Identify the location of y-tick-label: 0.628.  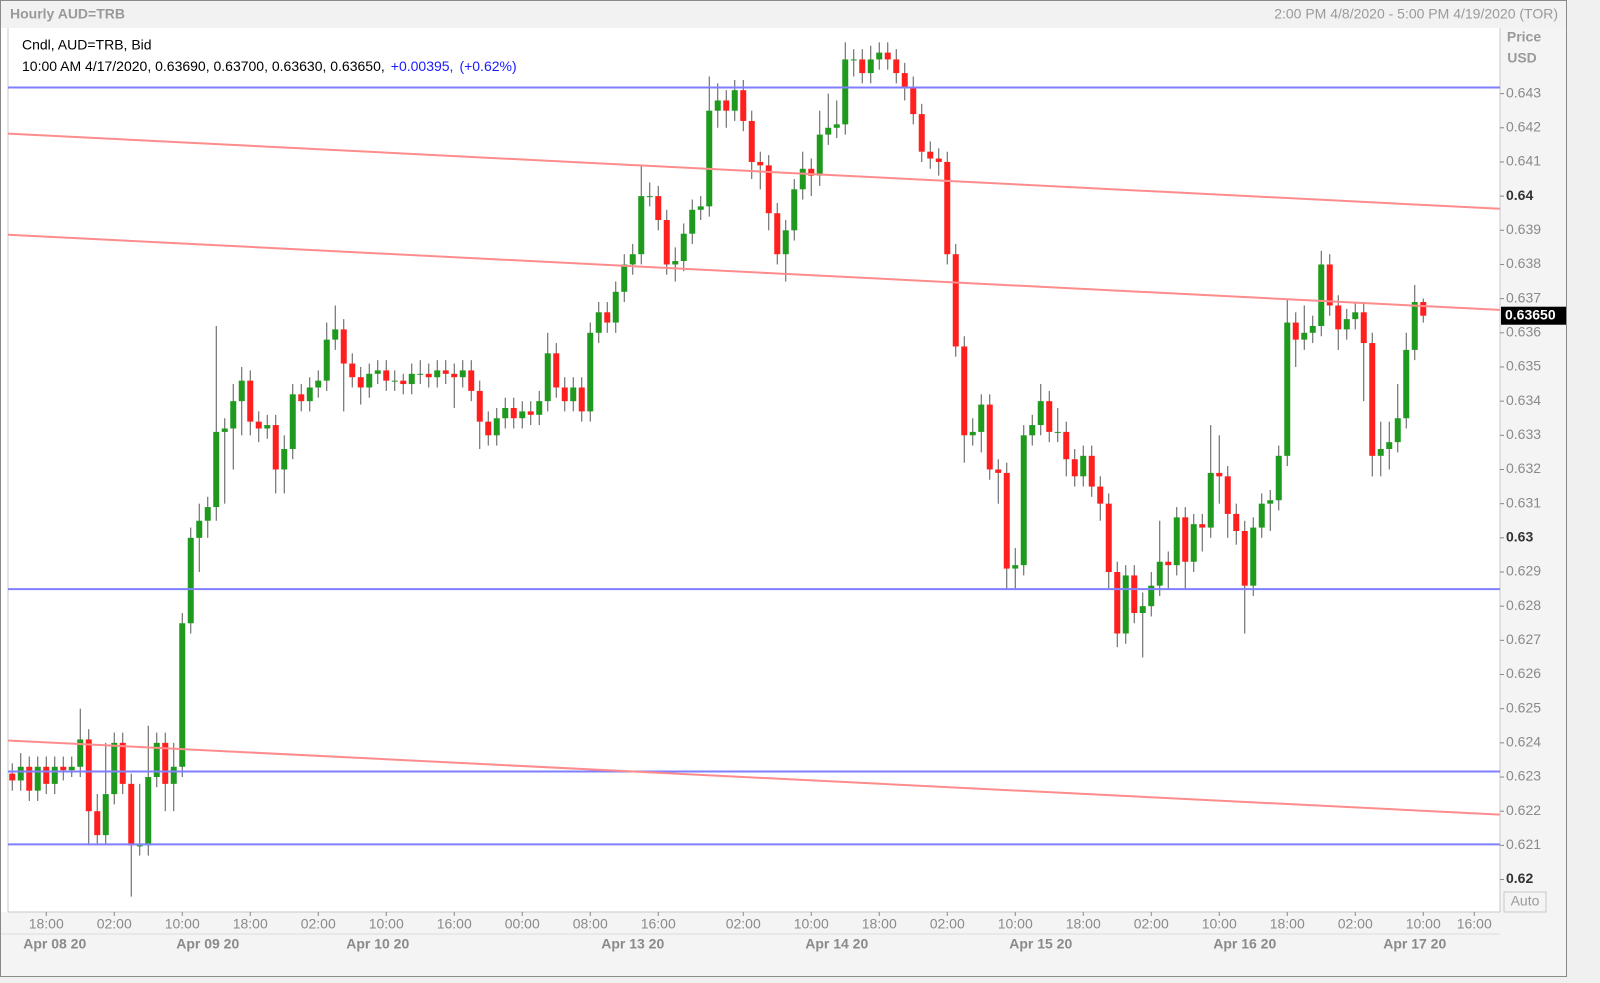
(1523, 605).